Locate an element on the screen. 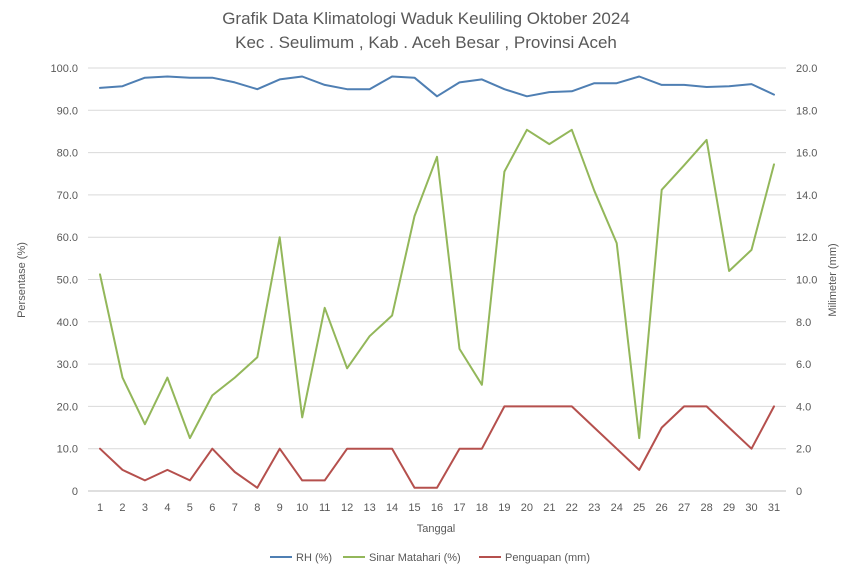 The width and height of the screenshot is (852, 575). left-y-tick-label: 40.0 is located at coordinates (67, 323).